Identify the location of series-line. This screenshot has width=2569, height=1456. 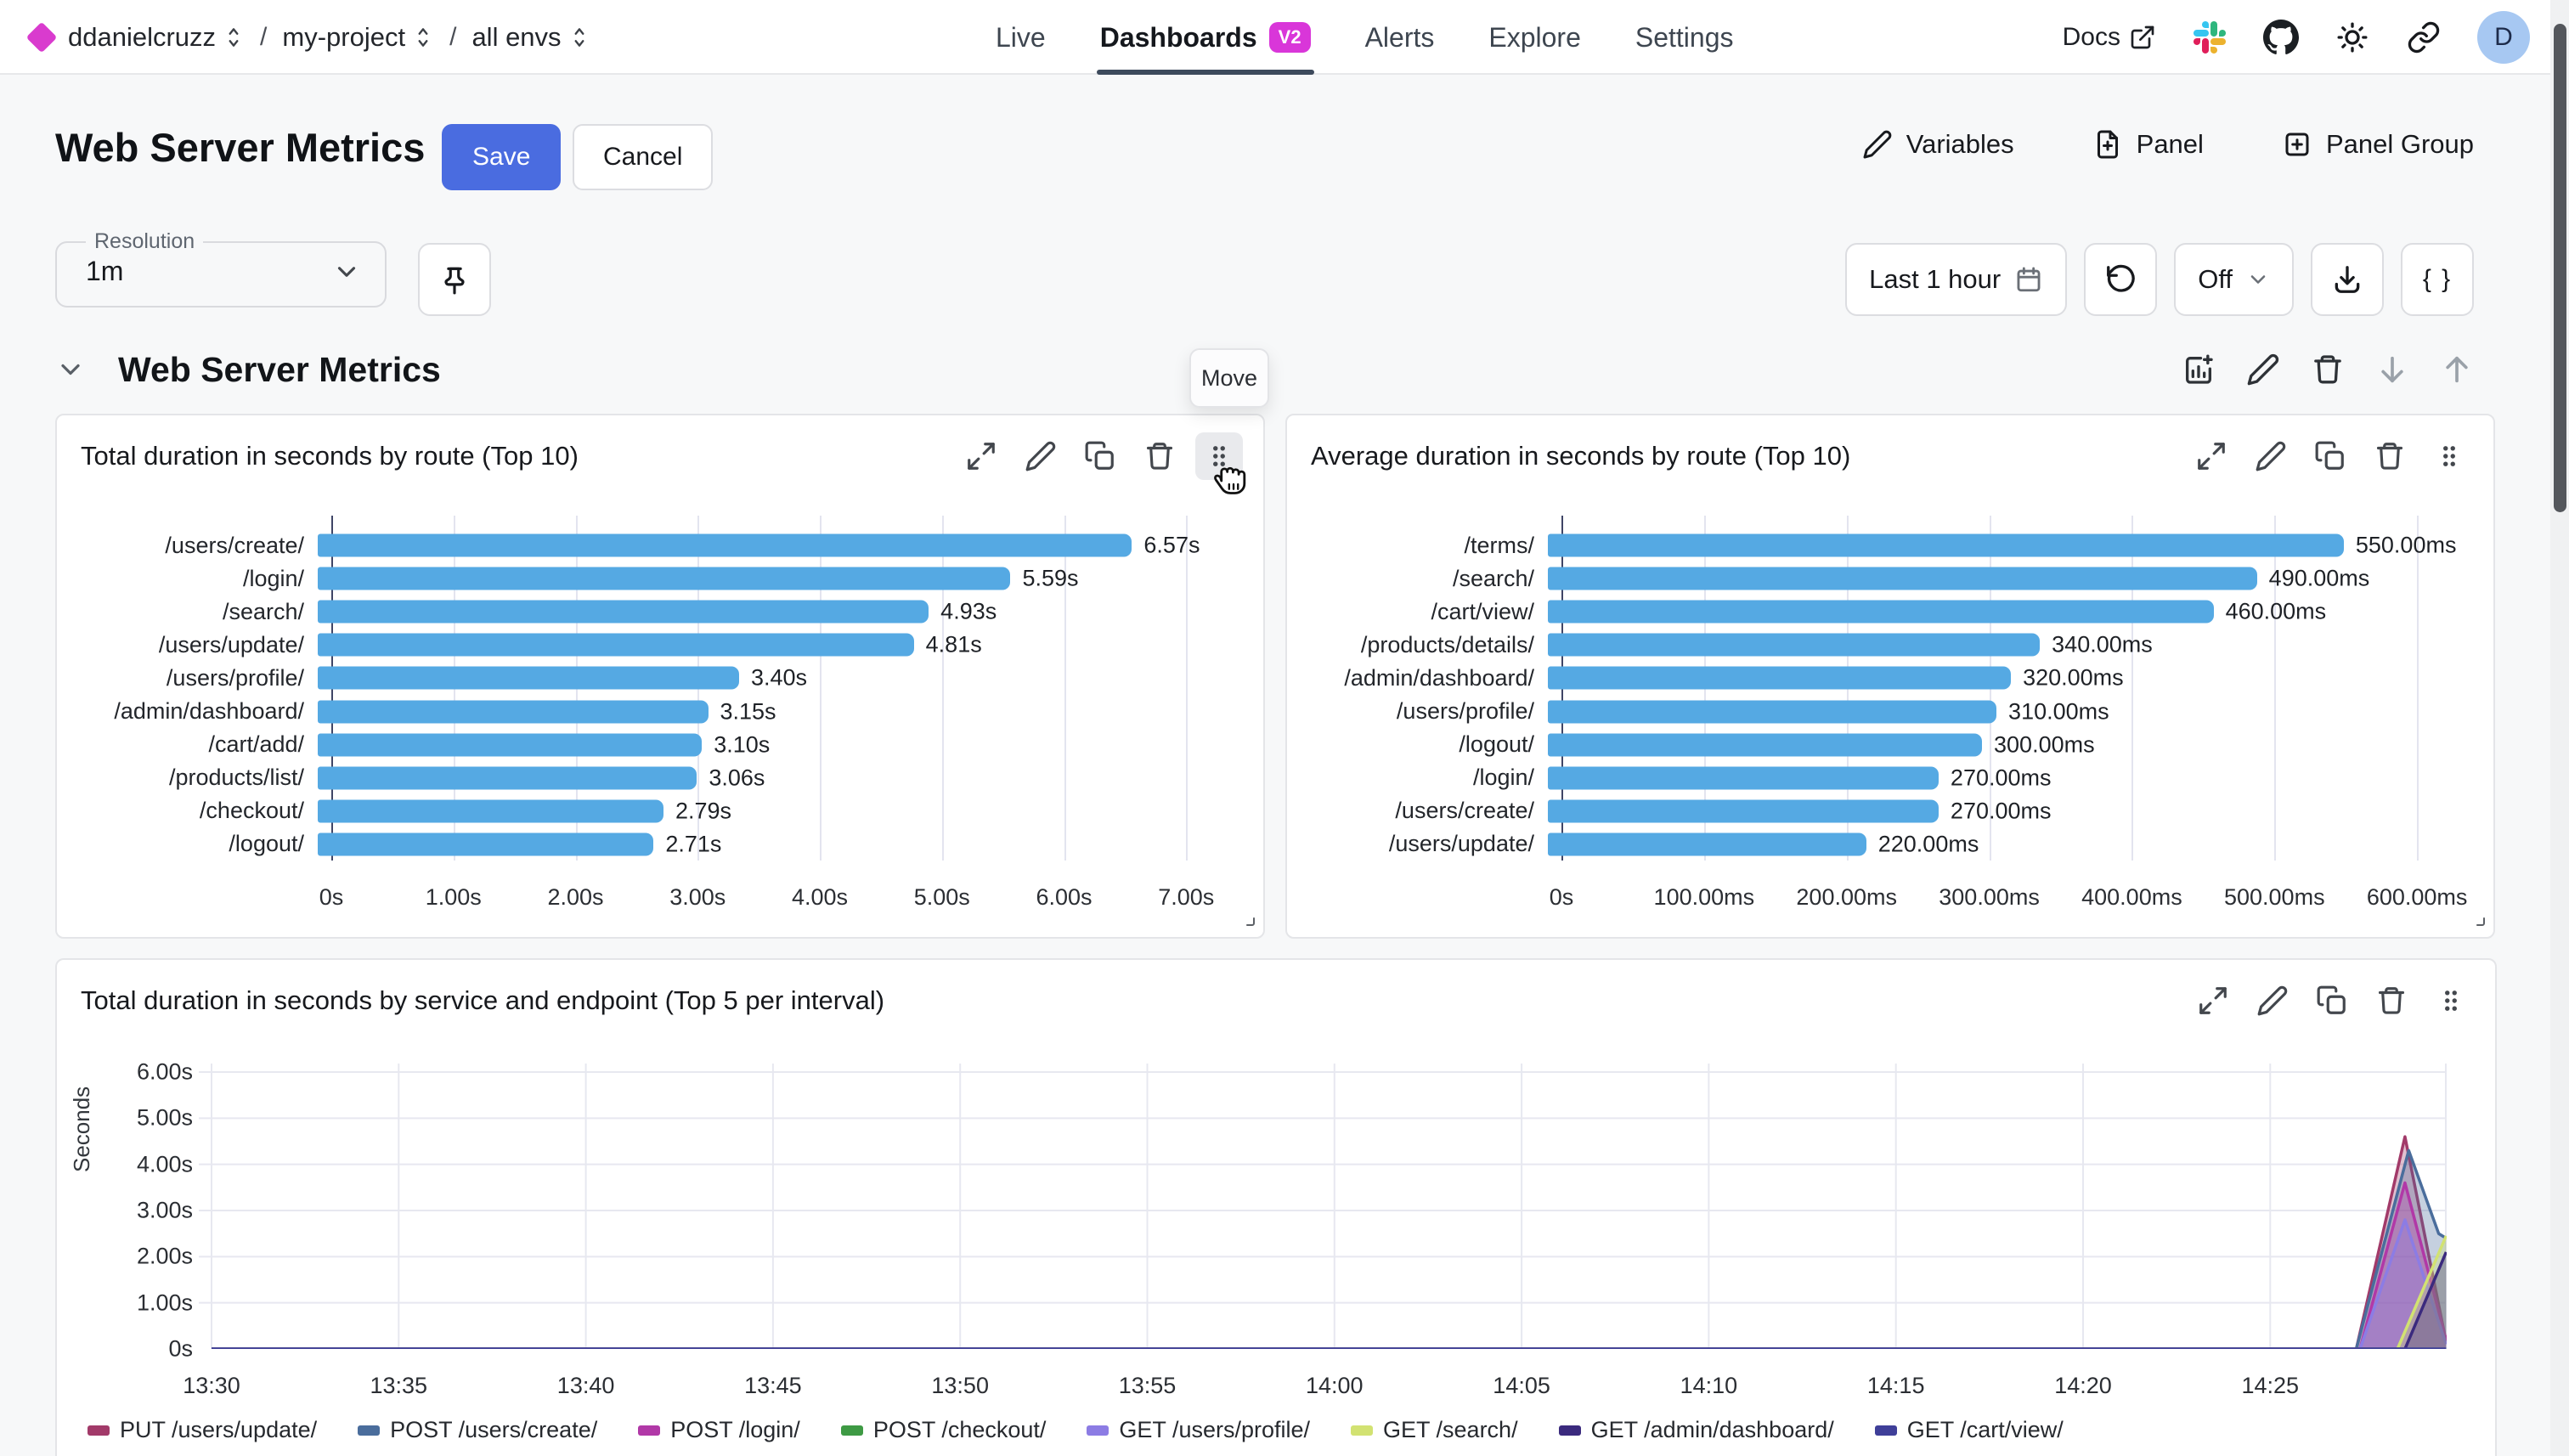
(1330, 1249).